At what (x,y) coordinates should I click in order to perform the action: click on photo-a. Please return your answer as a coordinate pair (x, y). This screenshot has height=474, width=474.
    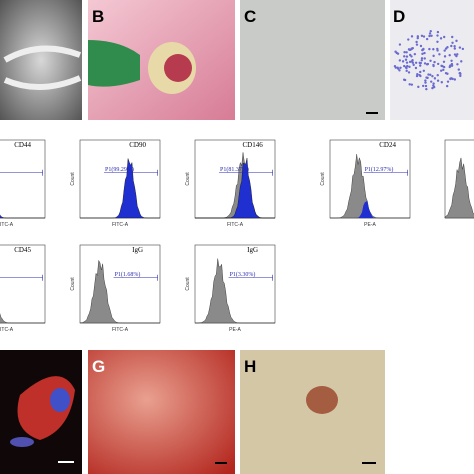
    Looking at the image, I should click on (41, 60).